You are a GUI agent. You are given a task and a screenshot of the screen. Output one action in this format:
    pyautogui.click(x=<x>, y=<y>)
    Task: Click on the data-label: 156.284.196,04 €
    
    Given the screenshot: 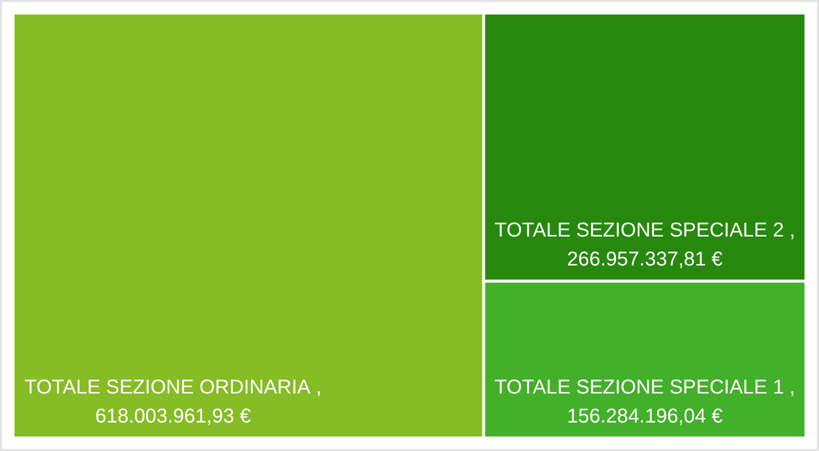 What is the action you would take?
    pyautogui.click(x=644, y=417)
    